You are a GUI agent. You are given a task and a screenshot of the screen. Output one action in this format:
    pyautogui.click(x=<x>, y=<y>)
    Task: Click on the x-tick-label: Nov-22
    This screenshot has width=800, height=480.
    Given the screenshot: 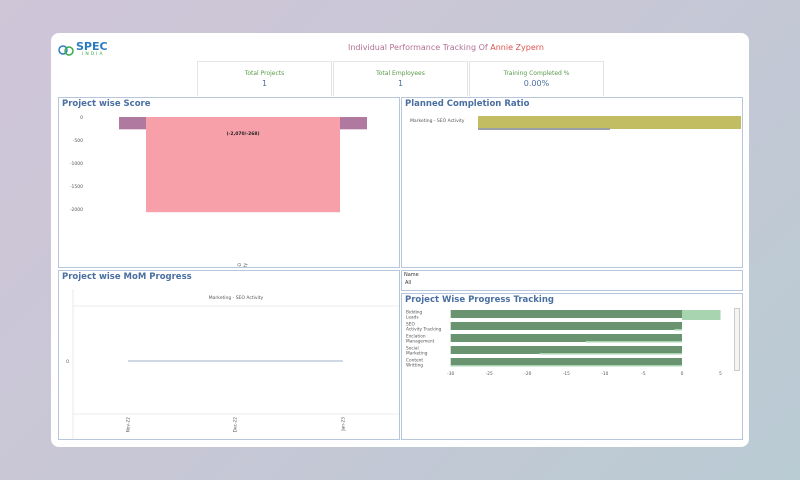 What is the action you would take?
    pyautogui.click(x=129, y=425)
    